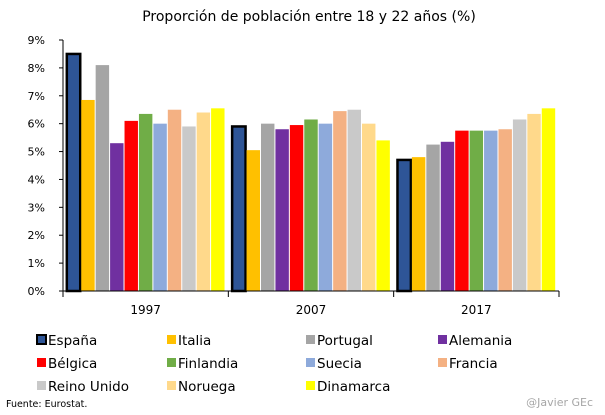 The image size is (605, 415). I want to click on bar-bélgica-1997, so click(131, 205).